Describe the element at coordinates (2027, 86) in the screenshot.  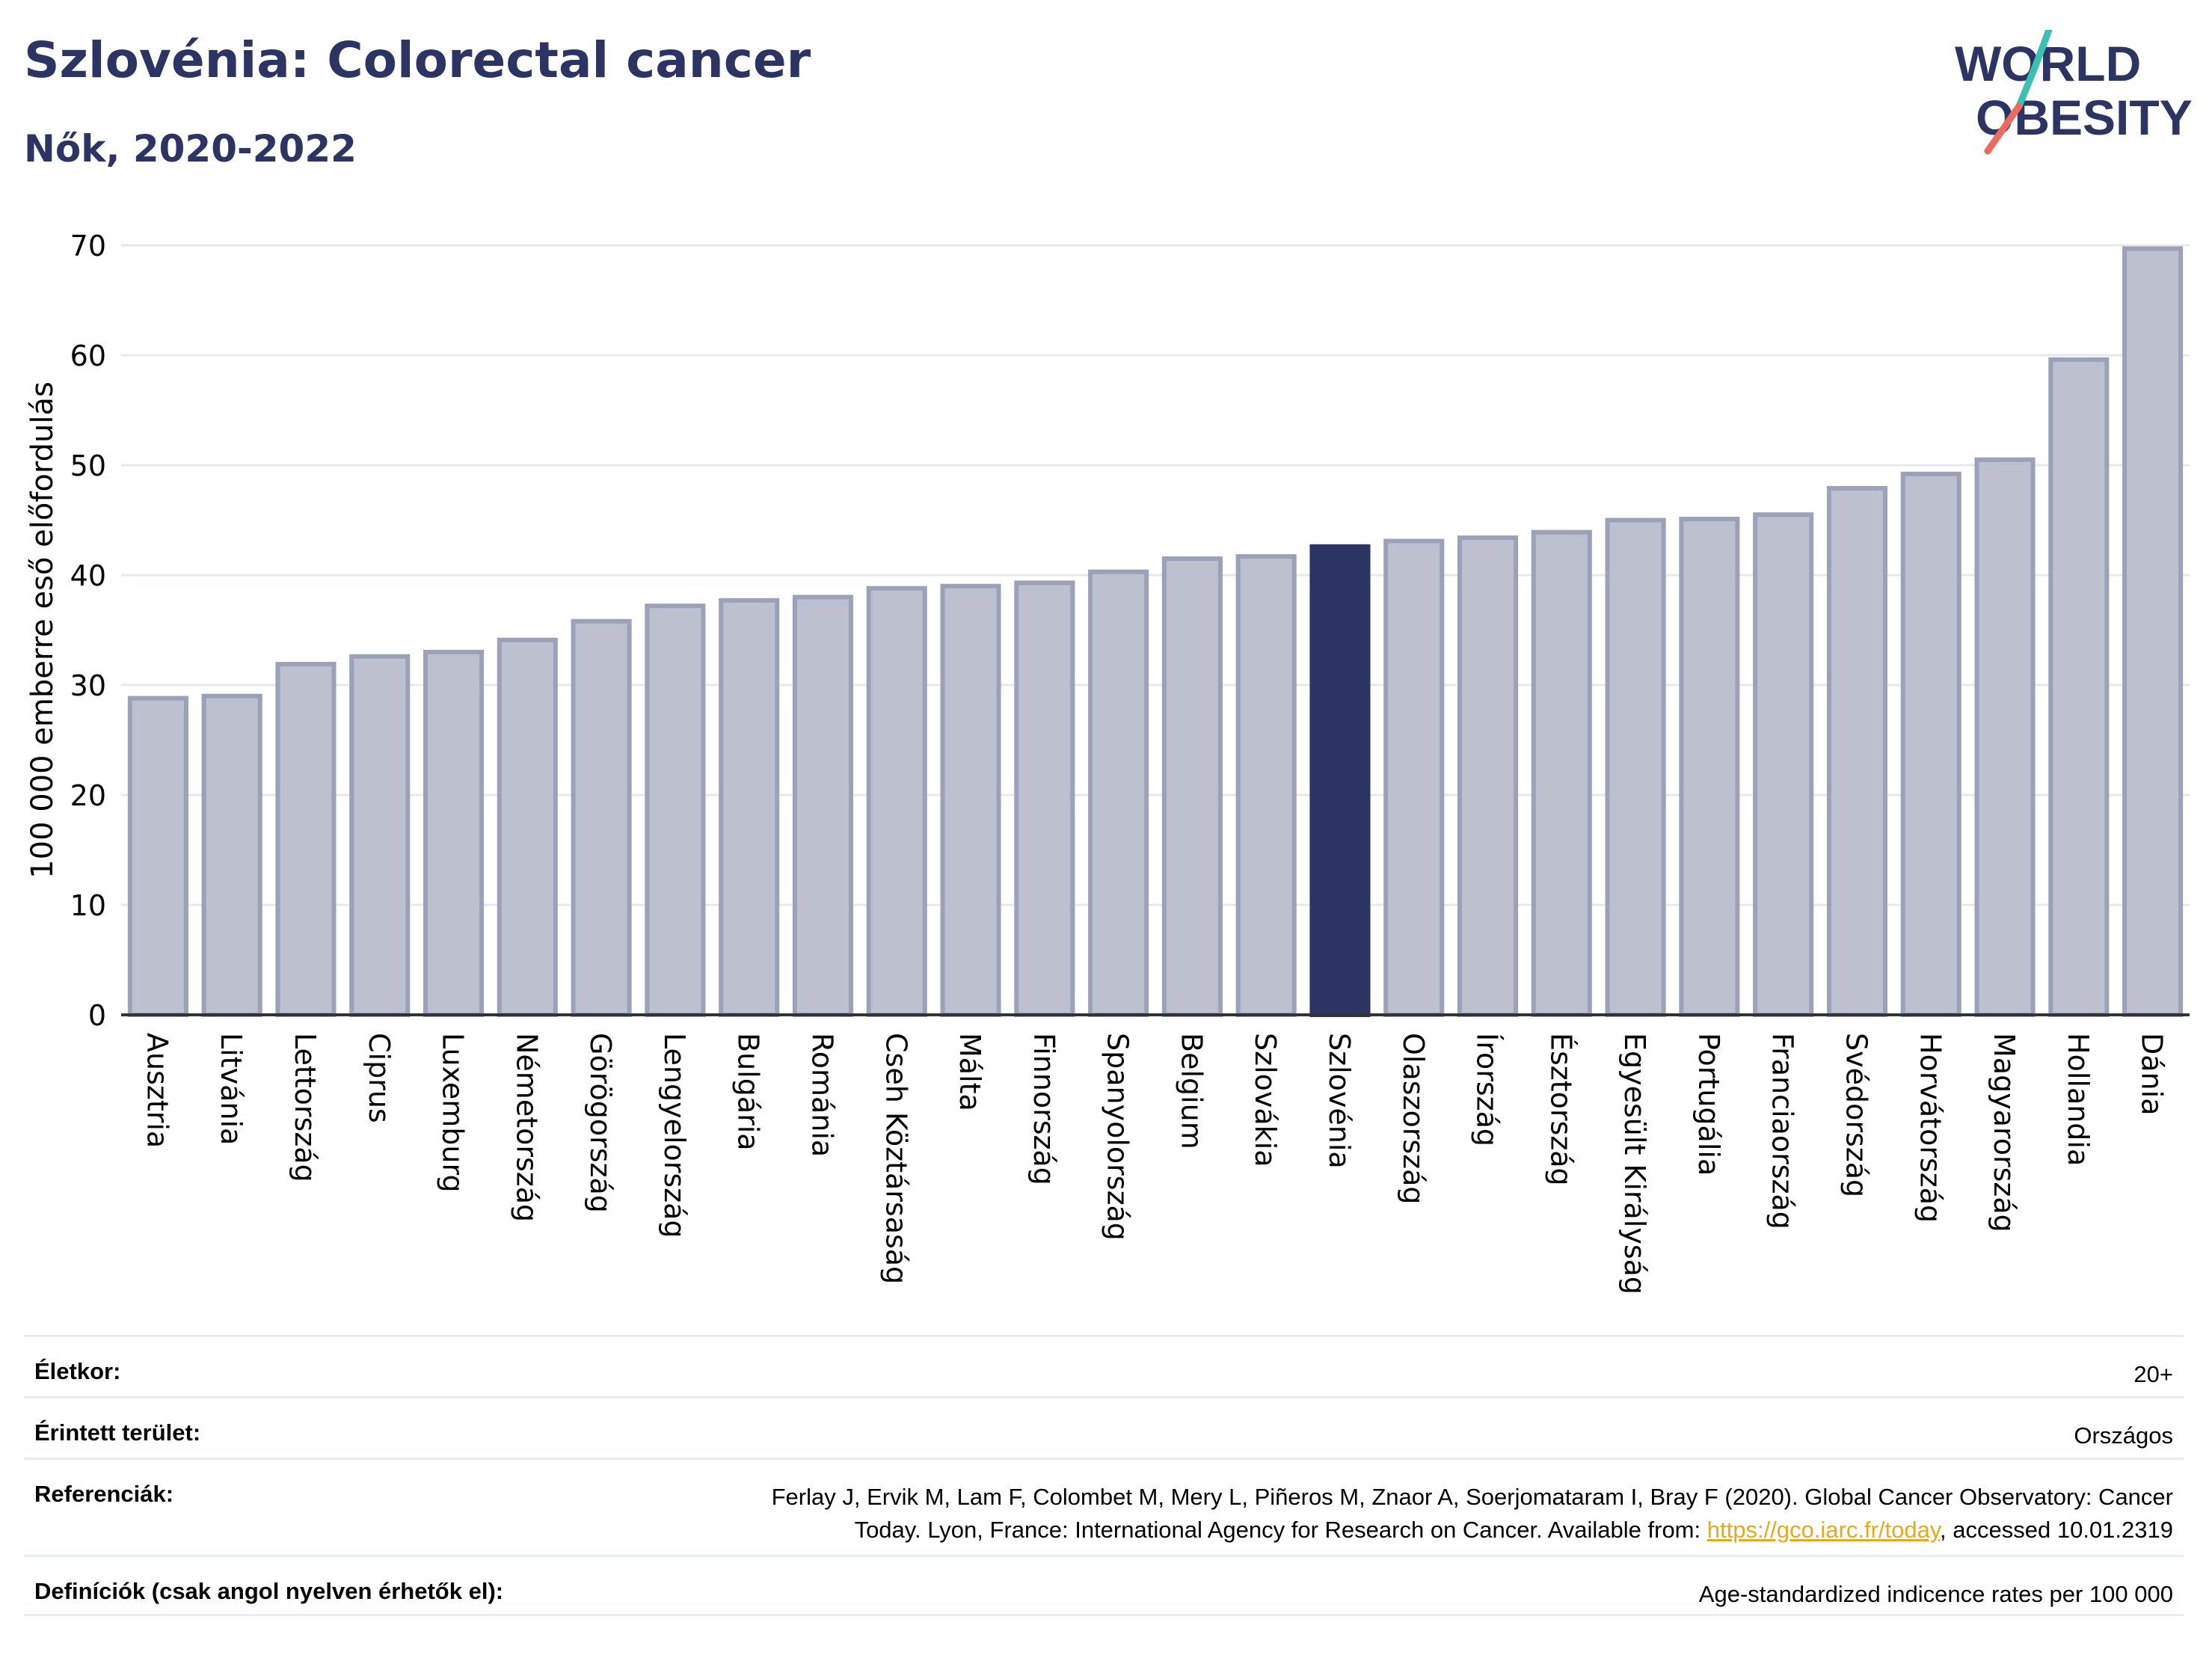
I see `logo-slash-teal` at that location.